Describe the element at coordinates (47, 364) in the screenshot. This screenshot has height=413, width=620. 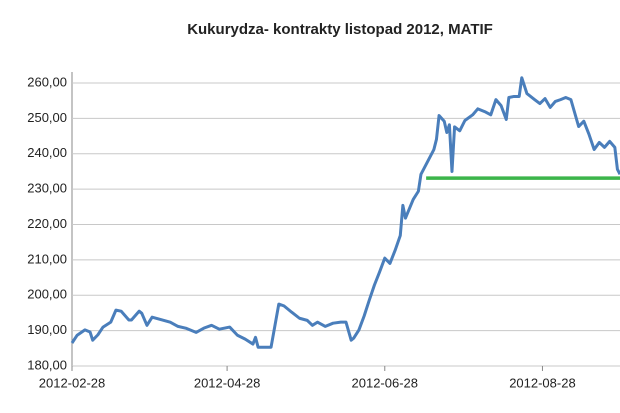
I see `y-tick-label: 180,00` at that location.